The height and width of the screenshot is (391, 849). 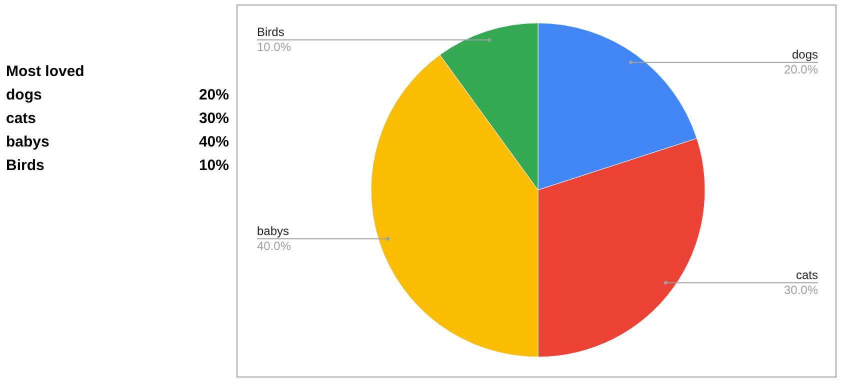 What do you see at coordinates (274, 245) in the screenshot?
I see `data-label: 40.0%` at bounding box center [274, 245].